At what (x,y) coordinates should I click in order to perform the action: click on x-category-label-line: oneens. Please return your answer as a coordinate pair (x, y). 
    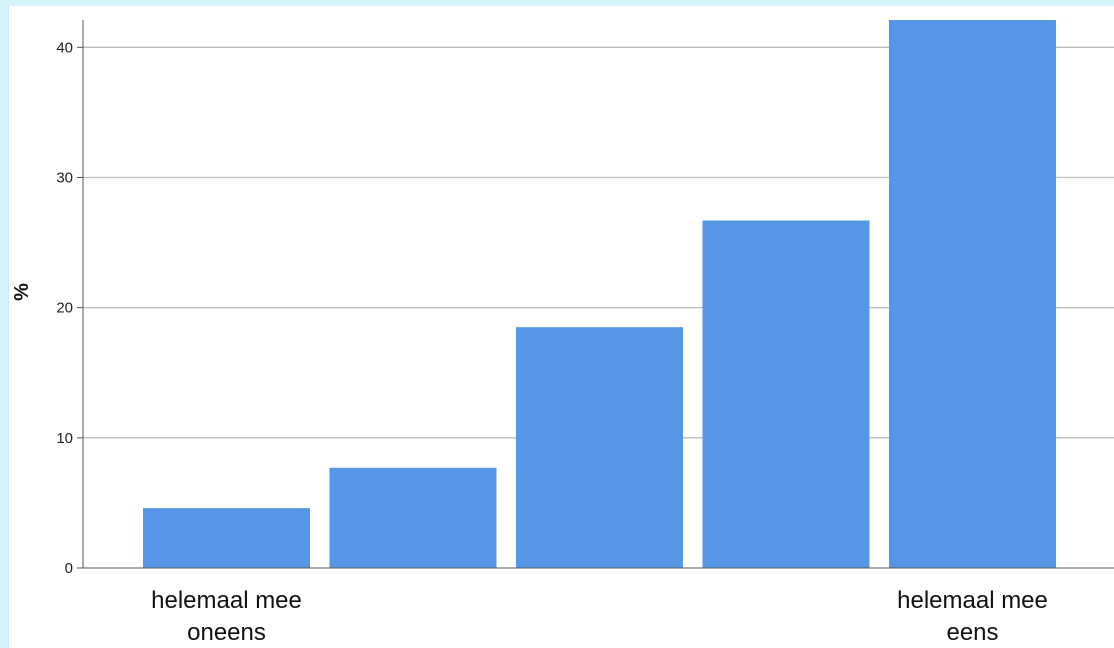
    Looking at the image, I should click on (226, 632).